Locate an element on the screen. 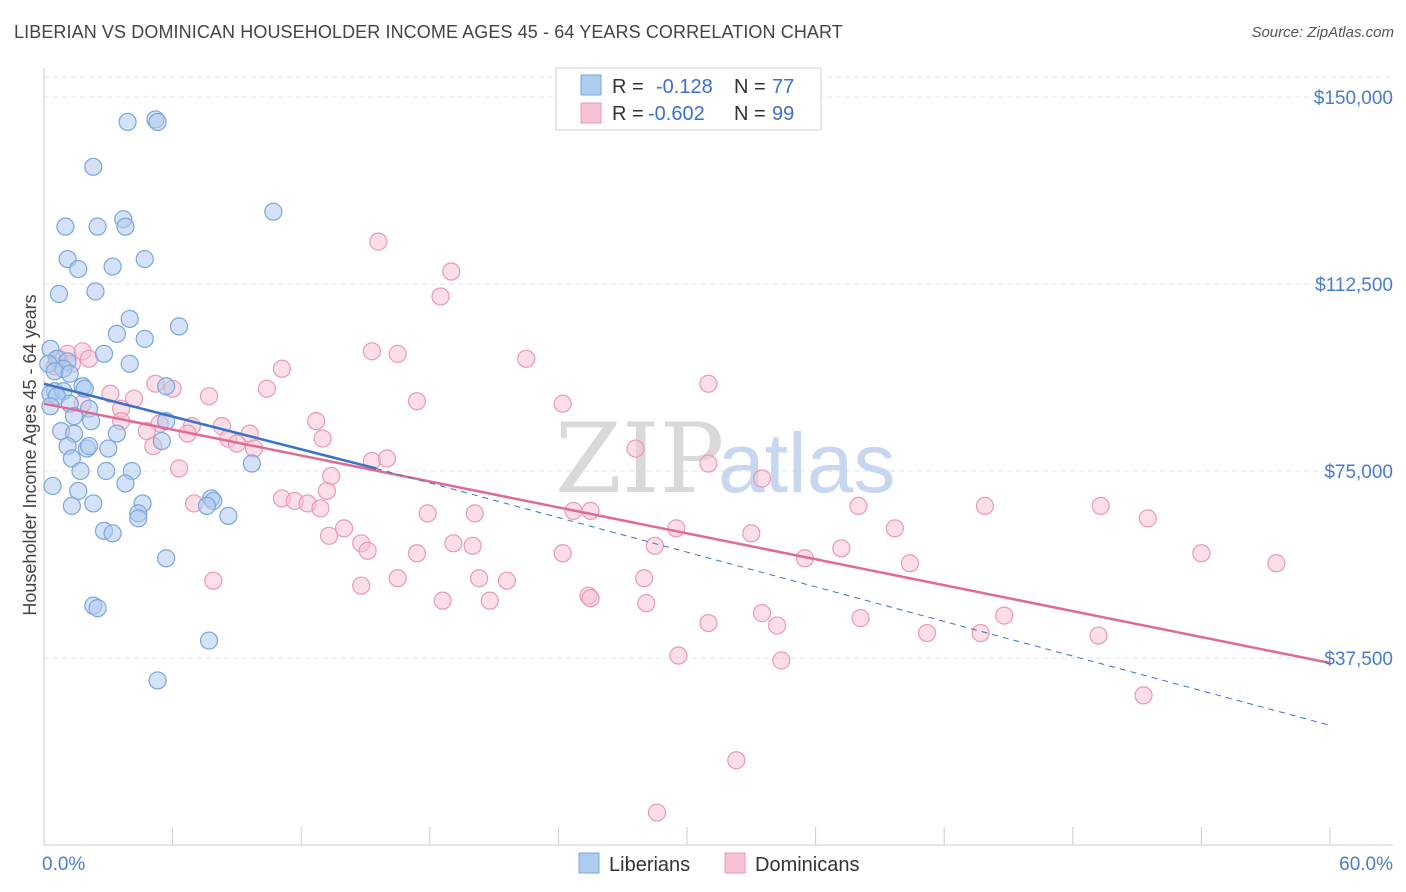 This screenshot has height=892, width=1406. liberians-points is located at coordinates (161, 400).